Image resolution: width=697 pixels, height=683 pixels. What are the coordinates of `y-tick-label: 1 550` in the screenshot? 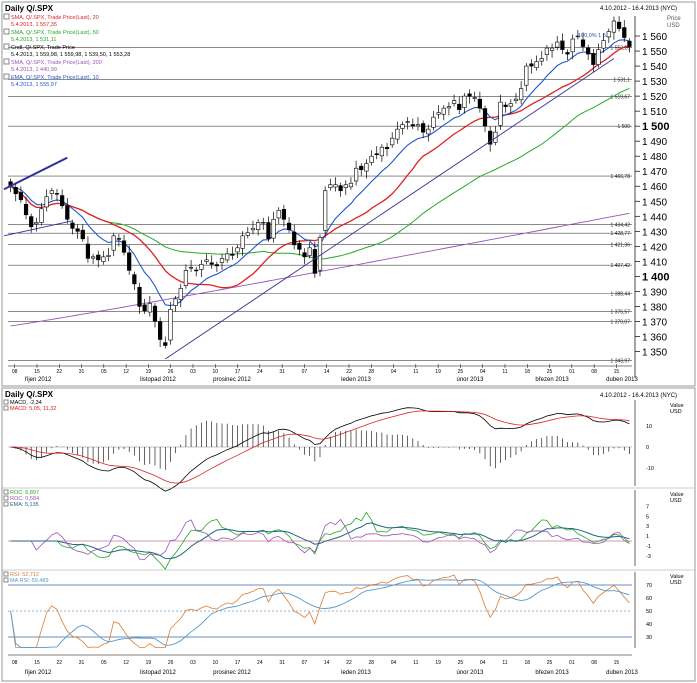 It's located at (654, 52).